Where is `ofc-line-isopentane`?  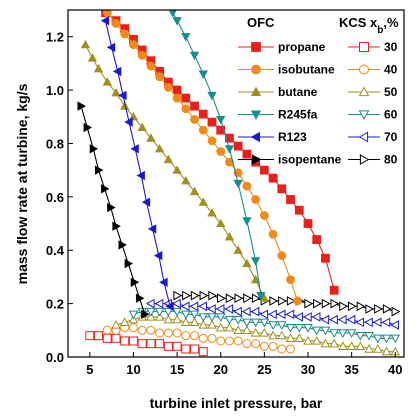 ofc-line-isopentane is located at coordinates (113, 210).